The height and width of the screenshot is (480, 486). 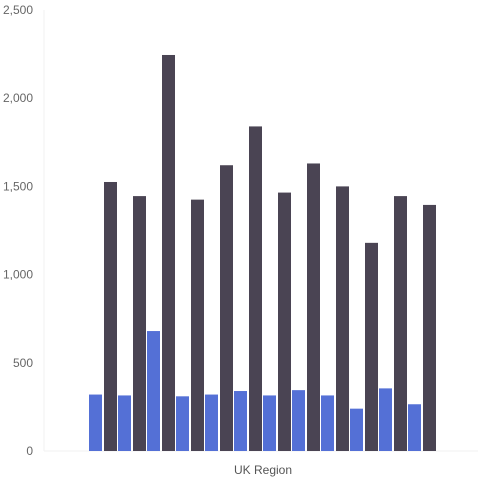 I want to click on x-axis-title: UK Region, so click(x=263, y=470).